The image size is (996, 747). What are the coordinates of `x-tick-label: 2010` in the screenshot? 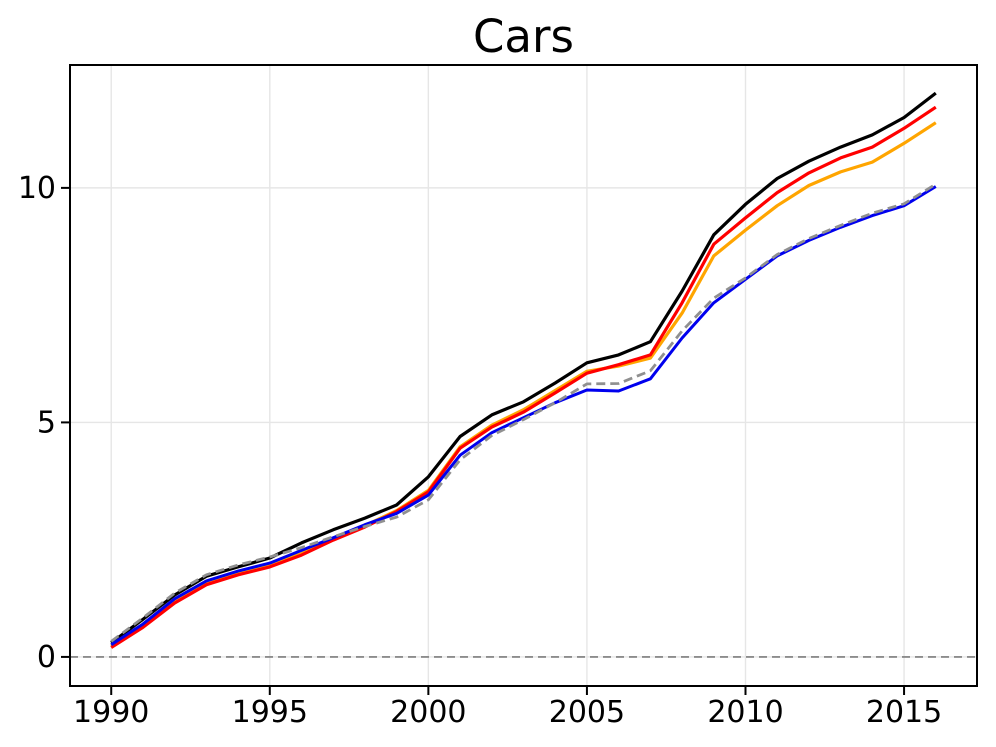 It's located at (745, 712).